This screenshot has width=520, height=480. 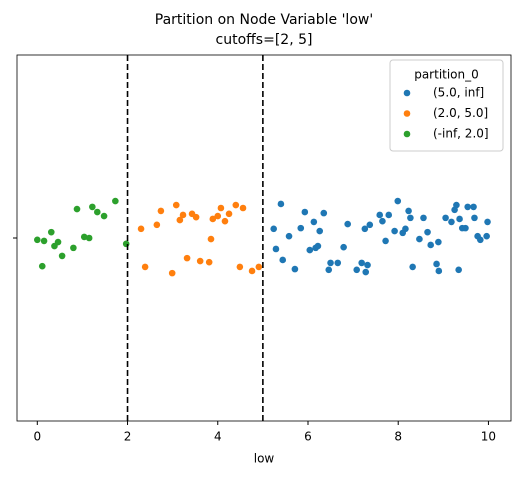 I want to click on legend-title: partition_0, so click(x=446, y=75).